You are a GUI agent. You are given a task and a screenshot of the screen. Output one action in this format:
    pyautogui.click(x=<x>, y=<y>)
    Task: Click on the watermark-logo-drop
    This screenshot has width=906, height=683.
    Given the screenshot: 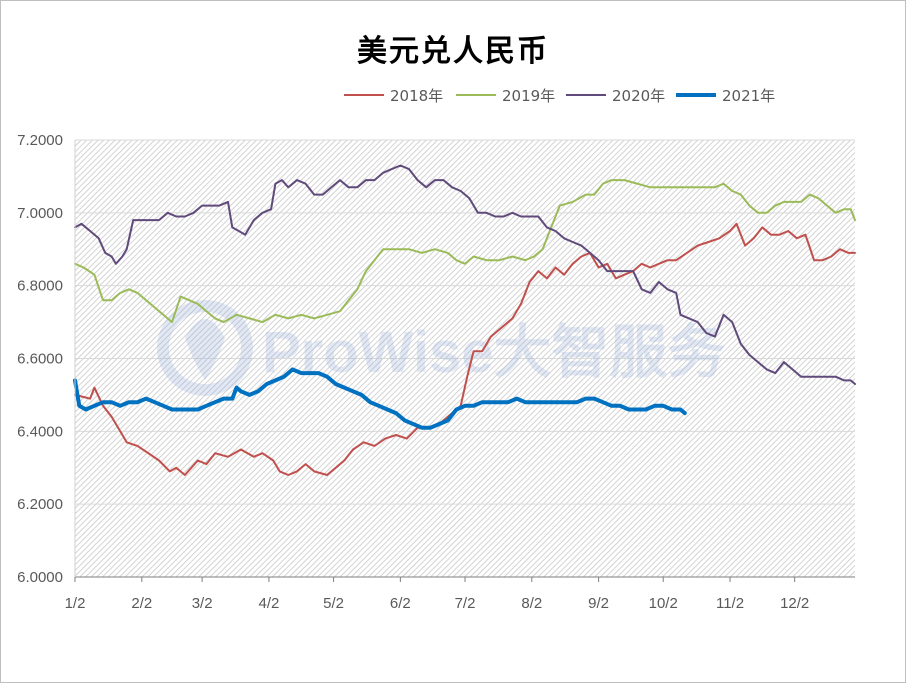 What is the action you would take?
    pyautogui.click(x=205, y=349)
    